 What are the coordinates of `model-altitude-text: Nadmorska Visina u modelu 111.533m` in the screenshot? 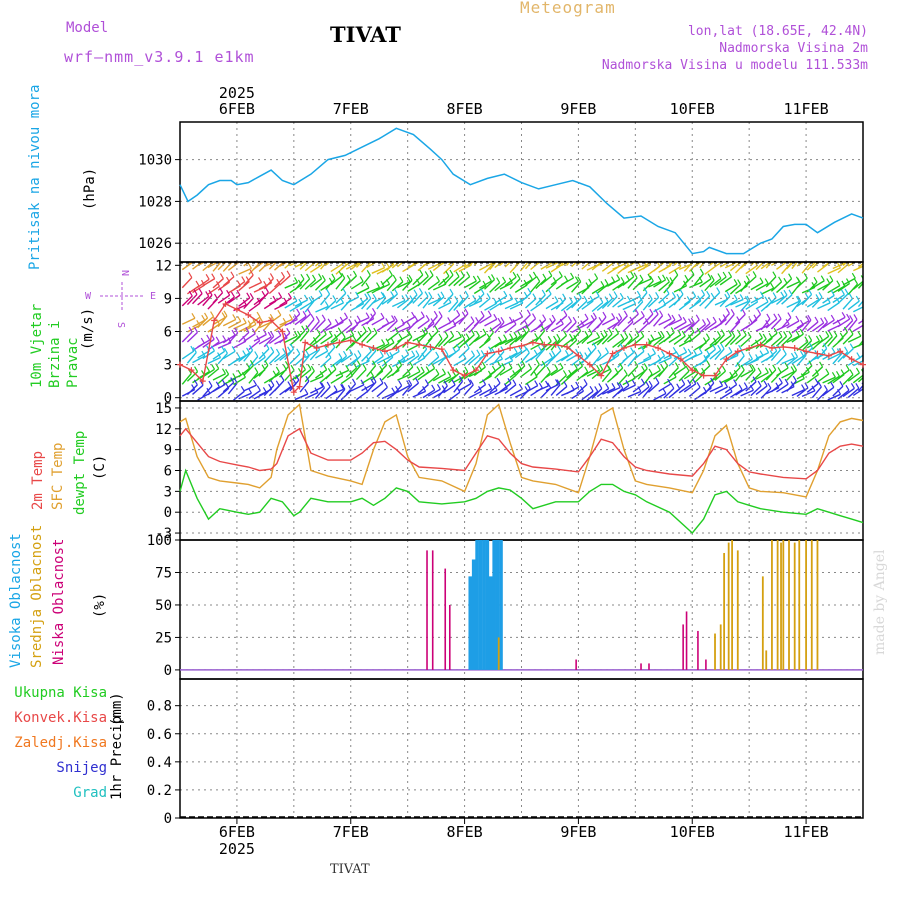 It's located at (734, 65).